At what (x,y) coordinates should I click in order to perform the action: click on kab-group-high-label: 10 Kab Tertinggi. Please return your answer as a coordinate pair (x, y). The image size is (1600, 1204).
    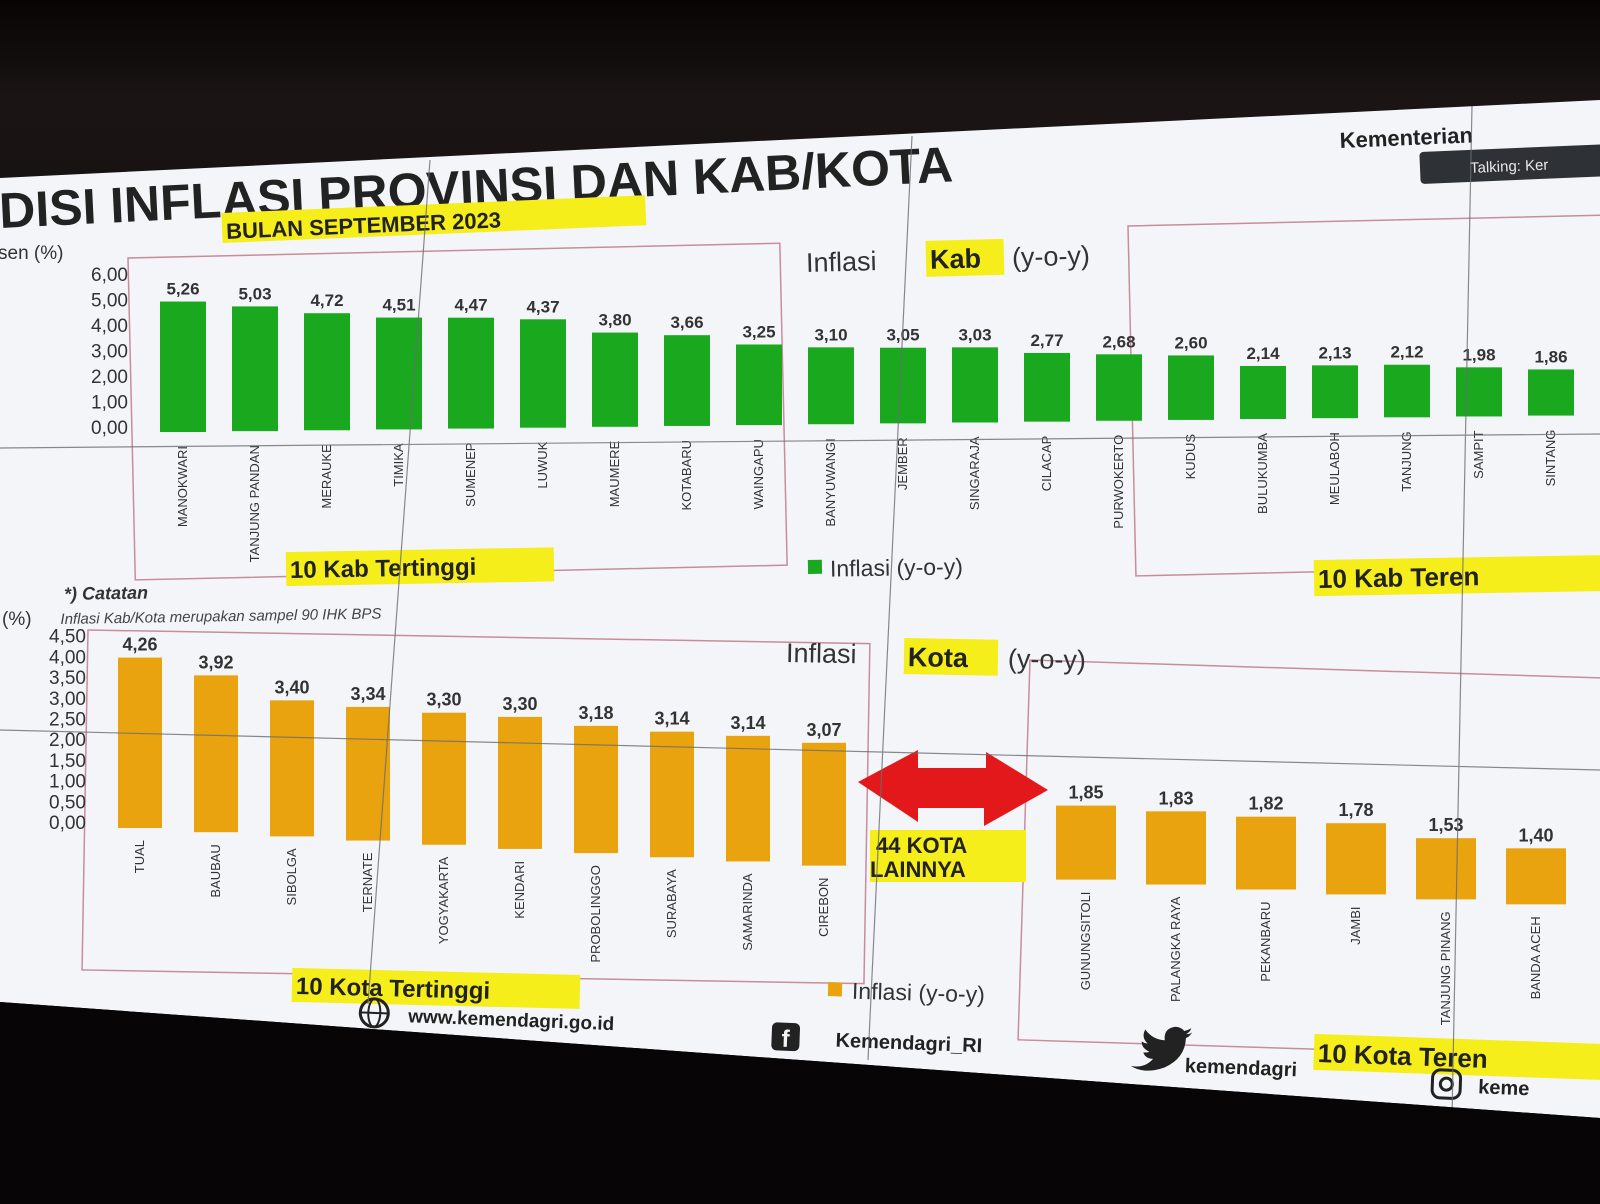
    Looking at the image, I should click on (383, 569).